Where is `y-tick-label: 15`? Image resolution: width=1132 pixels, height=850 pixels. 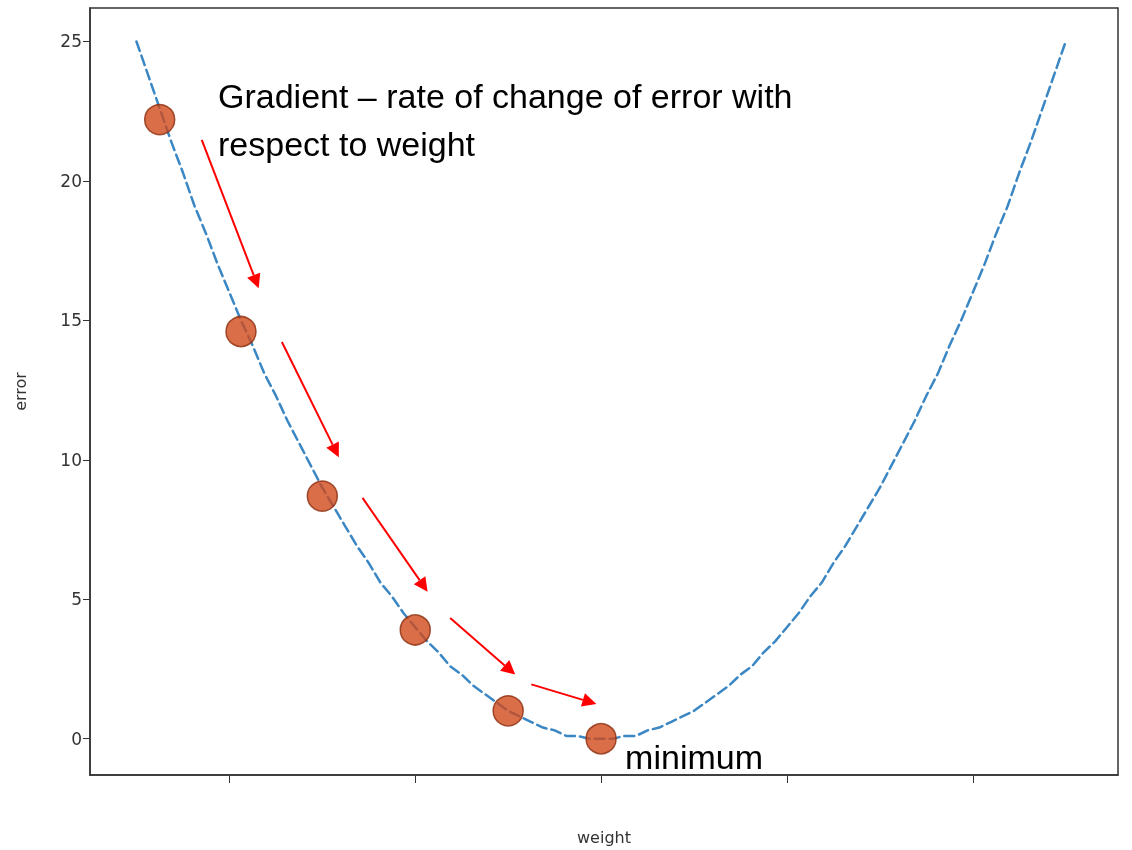
y-tick-label: 15 is located at coordinates (71, 320).